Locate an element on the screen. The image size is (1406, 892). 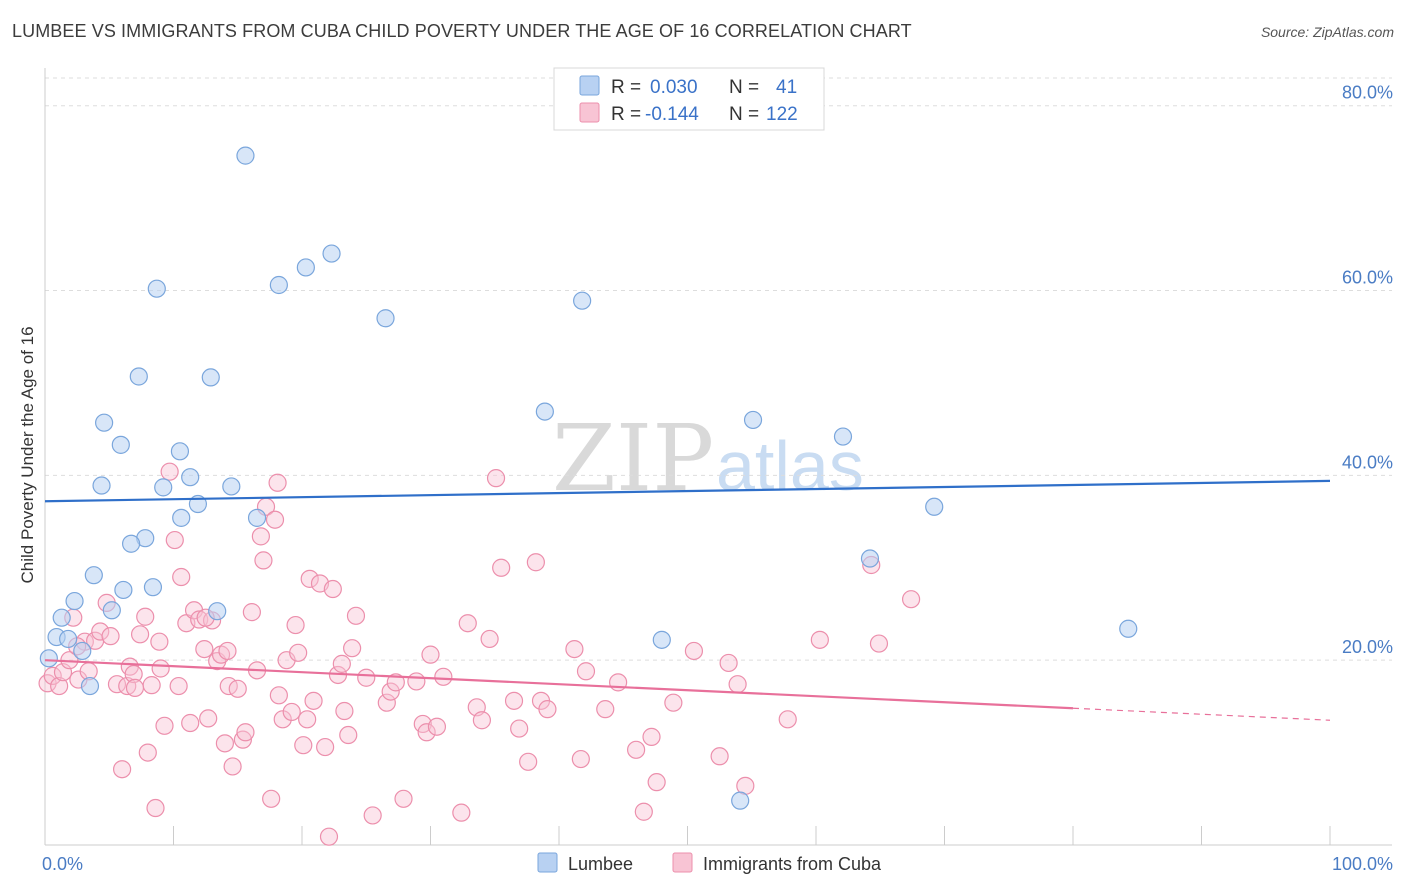
lumbee-trend-line is located at coordinates (687, 491).